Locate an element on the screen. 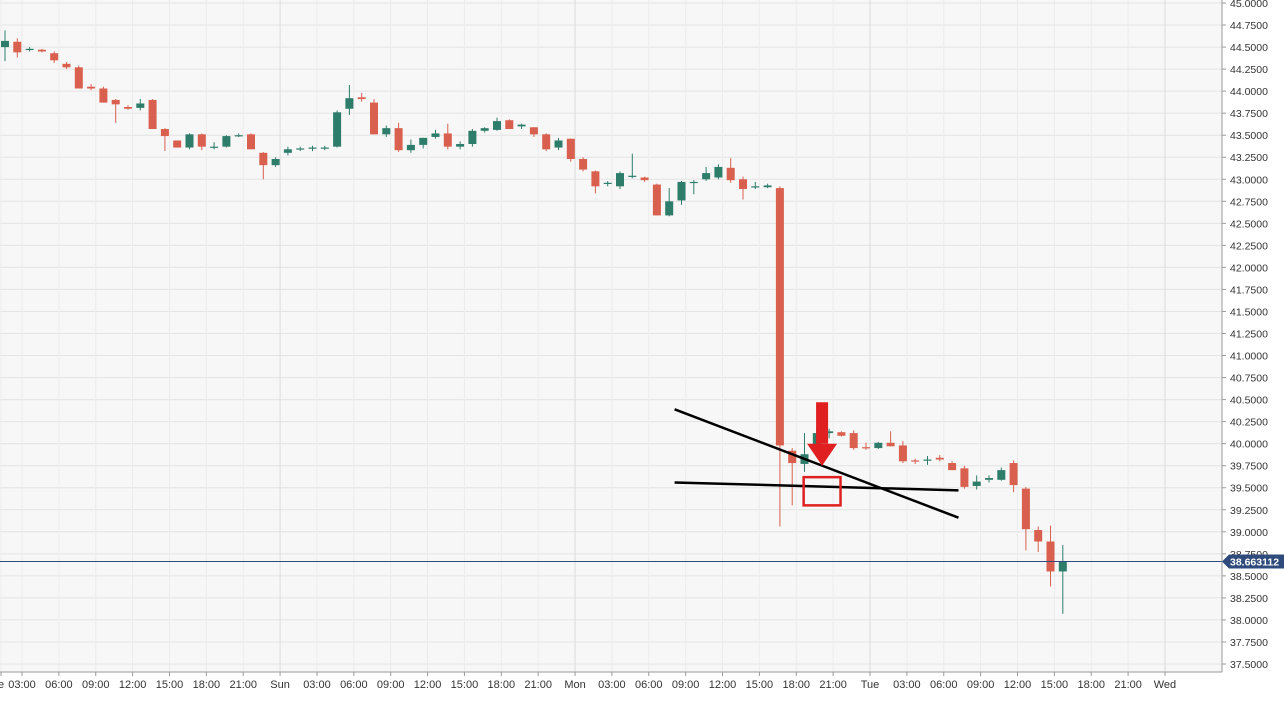 This screenshot has height=720, width=1284. x-tick-label: Wed is located at coordinates (1165, 685).